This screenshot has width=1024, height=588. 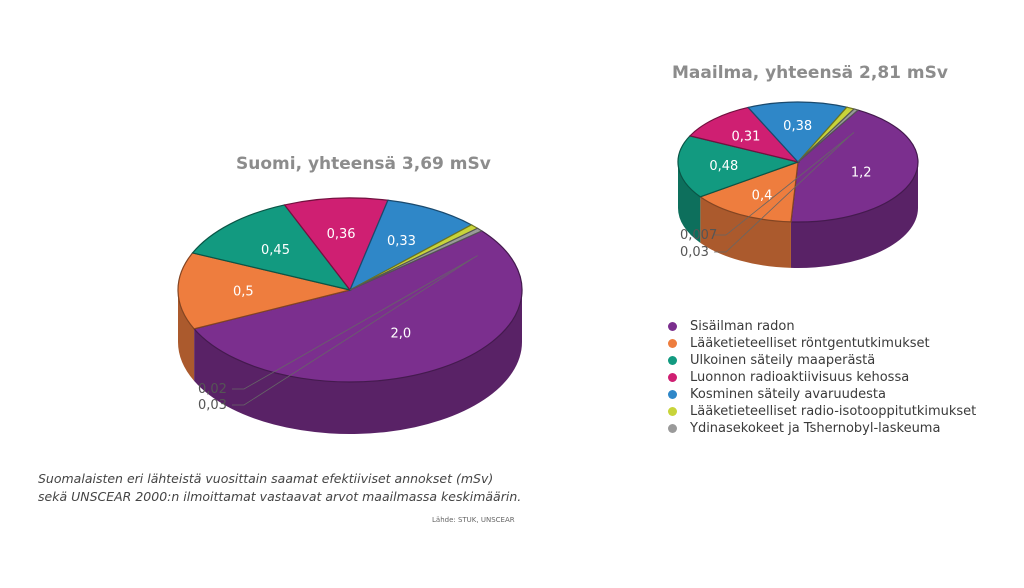 I want to click on pie-side-radon, so click(x=358, y=362).